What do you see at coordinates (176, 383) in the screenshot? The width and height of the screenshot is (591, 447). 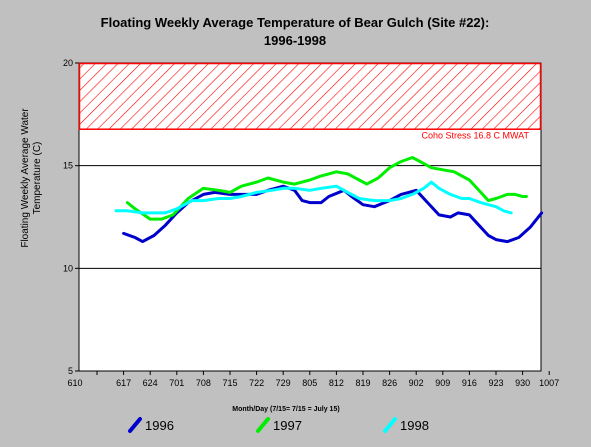 I see `x-tick-label: 701` at bounding box center [176, 383].